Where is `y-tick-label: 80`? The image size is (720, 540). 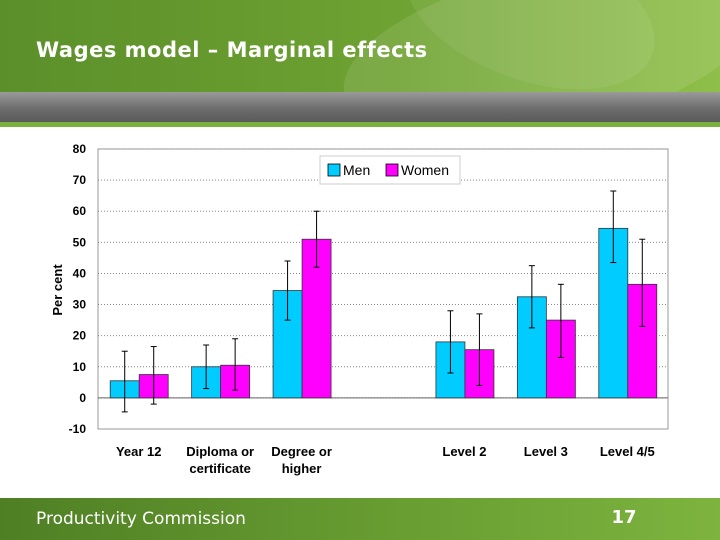
y-tick-label: 80 is located at coordinates (80, 149).